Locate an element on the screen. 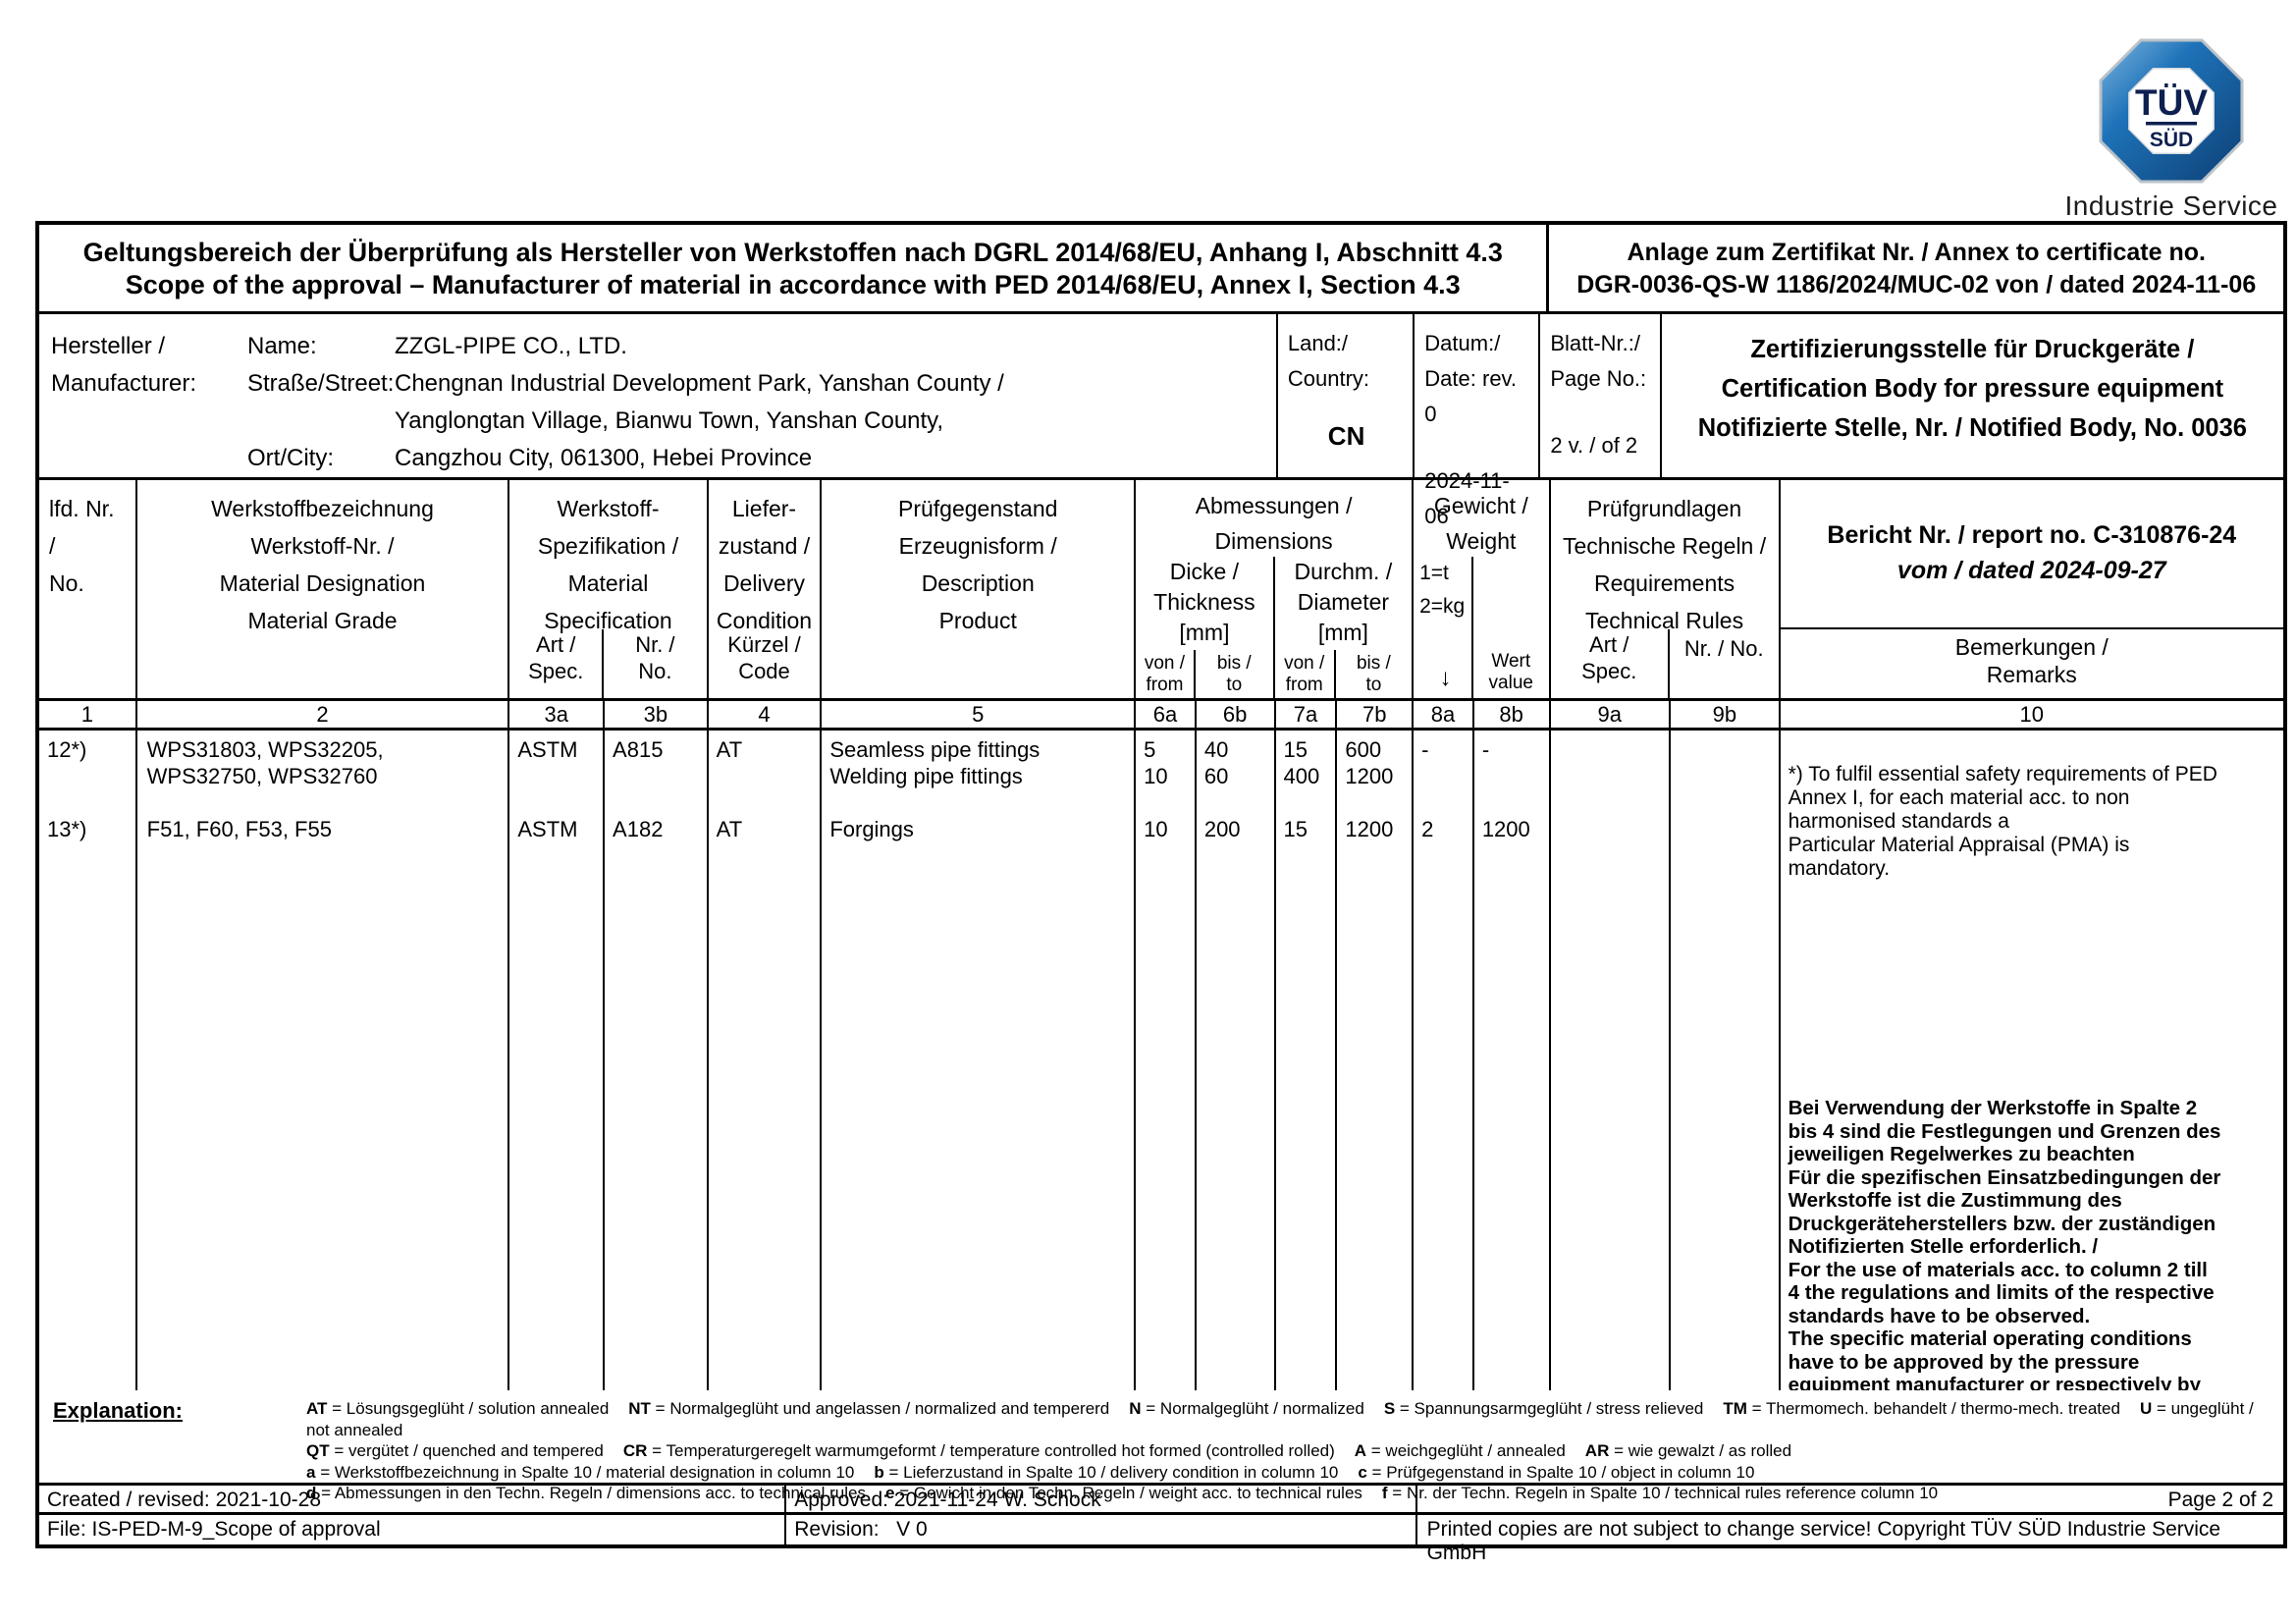 This screenshot has height=1624, width=2296. data-delivery-condition: AT AT is located at coordinates (766, 1060).